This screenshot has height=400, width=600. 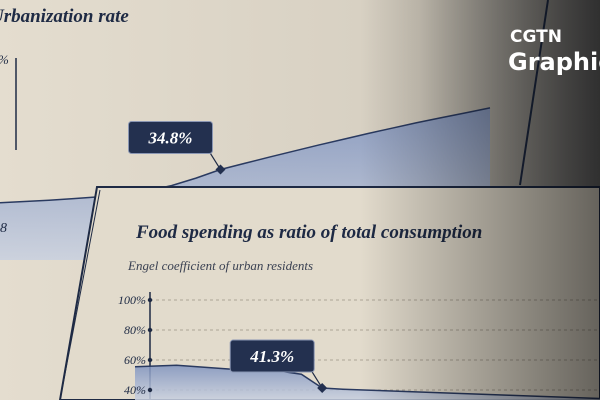 What do you see at coordinates (170, 138) in the screenshot?
I see `value-label: 34.8%` at bounding box center [170, 138].